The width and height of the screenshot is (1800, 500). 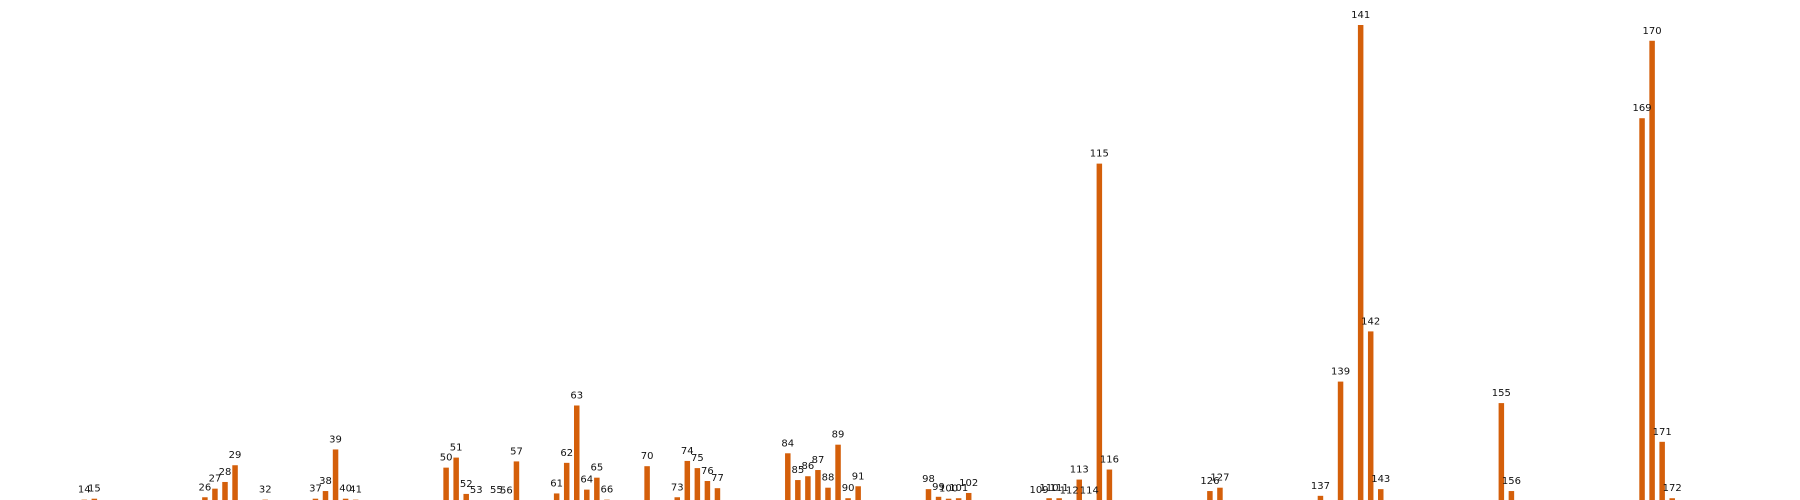 What do you see at coordinates (84, 490) in the screenshot?
I see `data-label-14: 14` at bounding box center [84, 490].